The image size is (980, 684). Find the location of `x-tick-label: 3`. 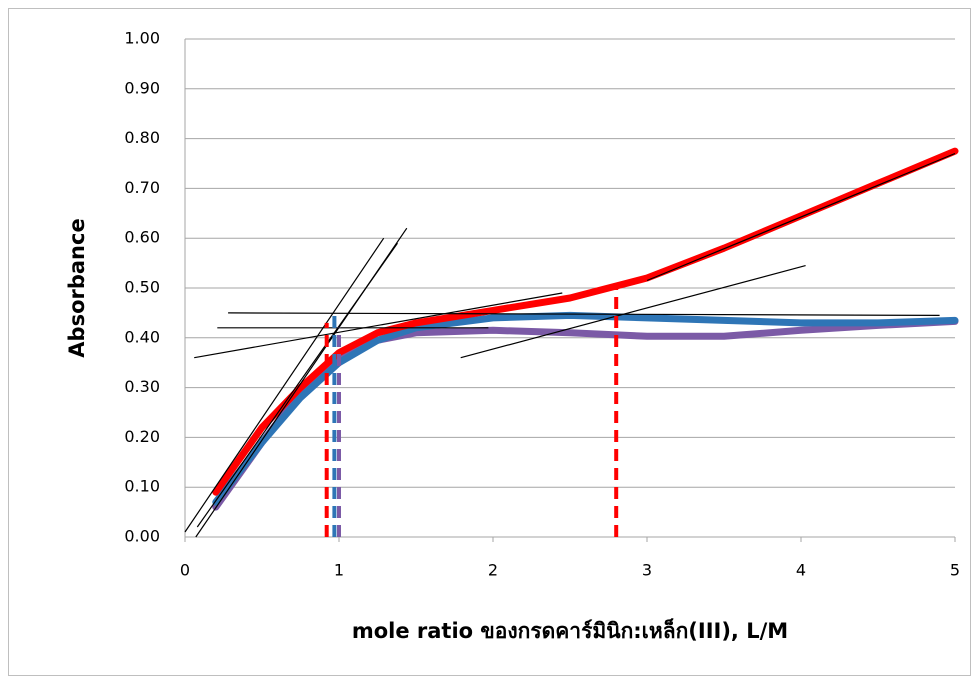

x-tick-label: 3 is located at coordinates (647, 570).